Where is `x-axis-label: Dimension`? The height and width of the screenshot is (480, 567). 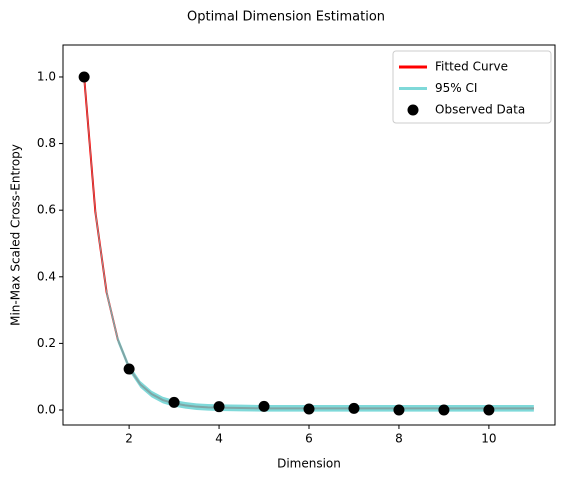
x-axis-label: Dimension is located at coordinates (309, 464).